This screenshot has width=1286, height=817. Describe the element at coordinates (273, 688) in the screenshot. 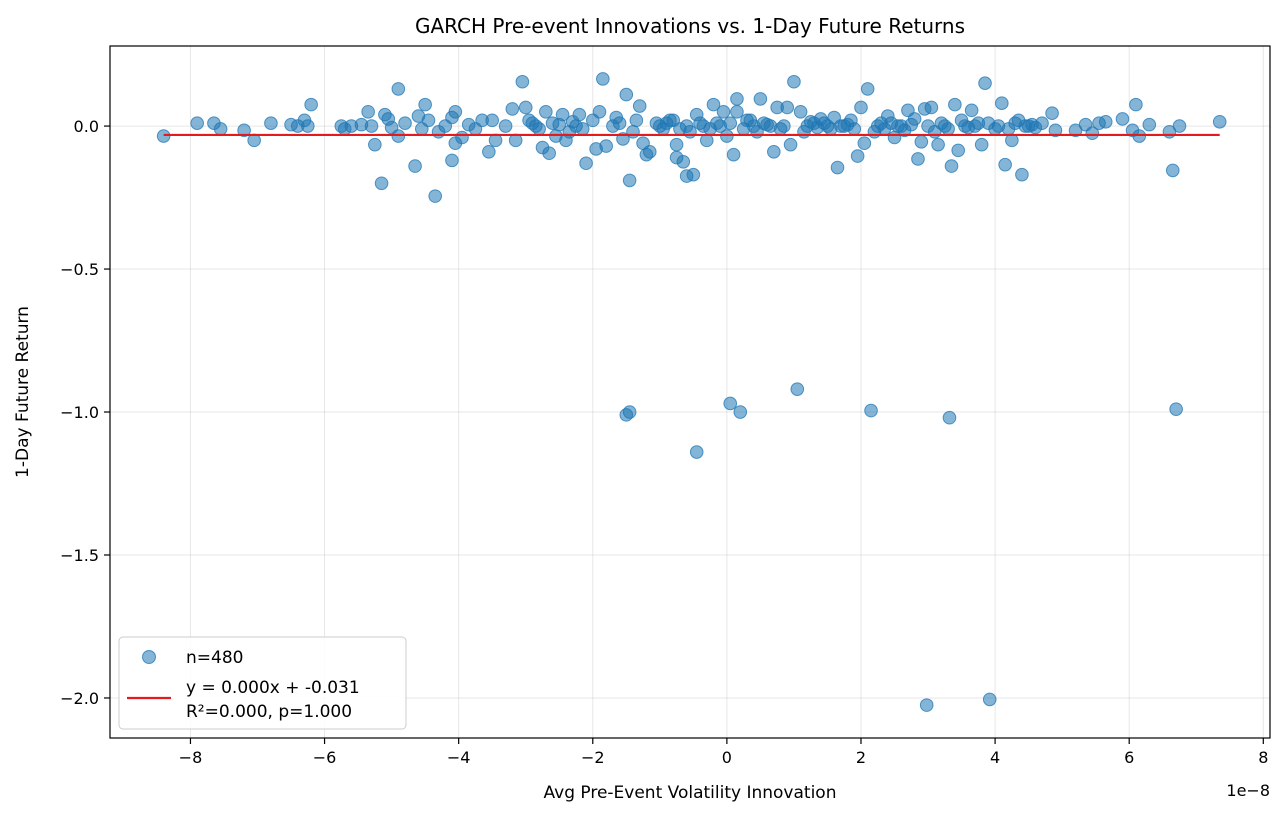

I see `legend-label-fit-equation: y = 0.000x + -0.031` at that location.